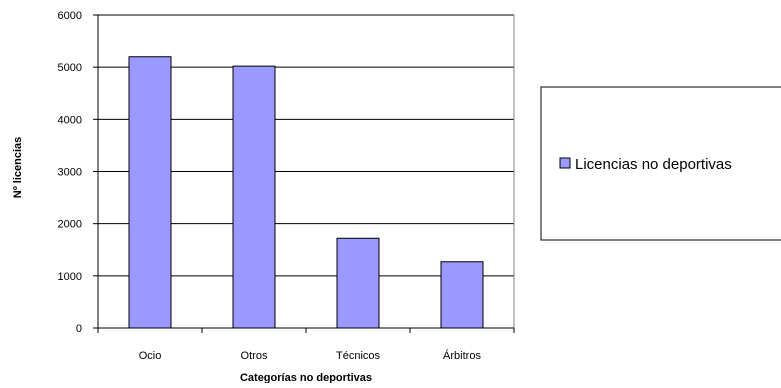  Describe the element at coordinates (70, 225) in the screenshot. I see `y-tick-label: 2000` at that location.